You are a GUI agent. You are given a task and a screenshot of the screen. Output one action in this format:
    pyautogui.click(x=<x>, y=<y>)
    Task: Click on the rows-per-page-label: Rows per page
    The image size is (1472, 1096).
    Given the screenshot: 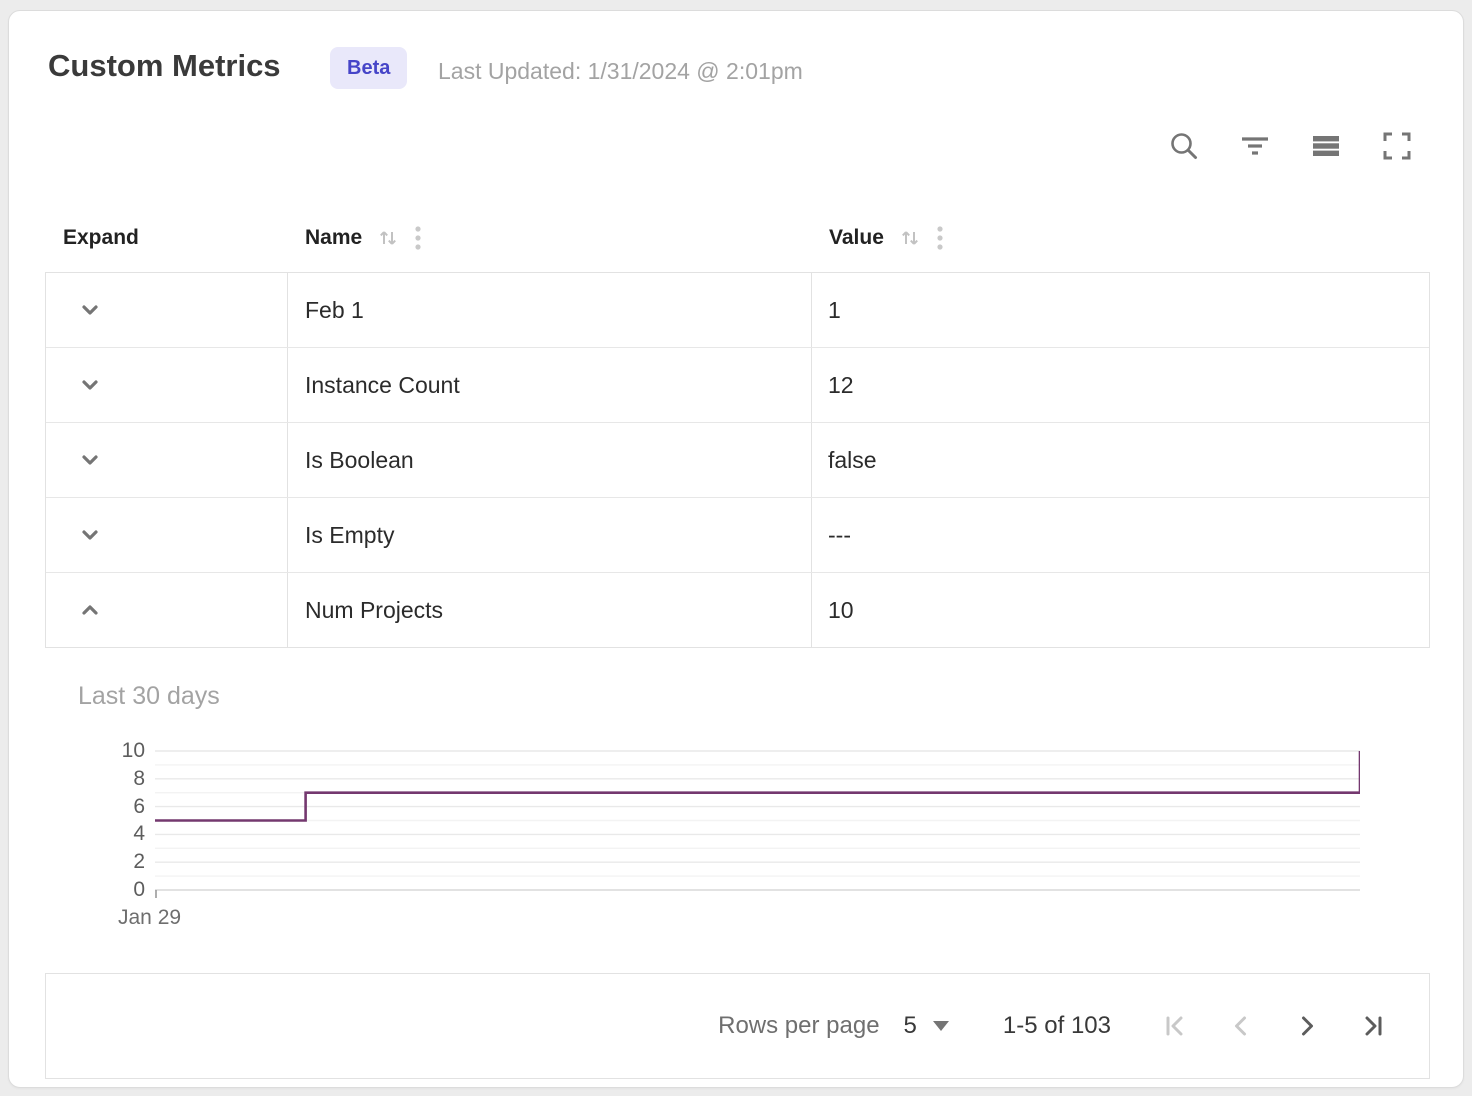 What is the action you would take?
    pyautogui.click(x=799, y=1025)
    